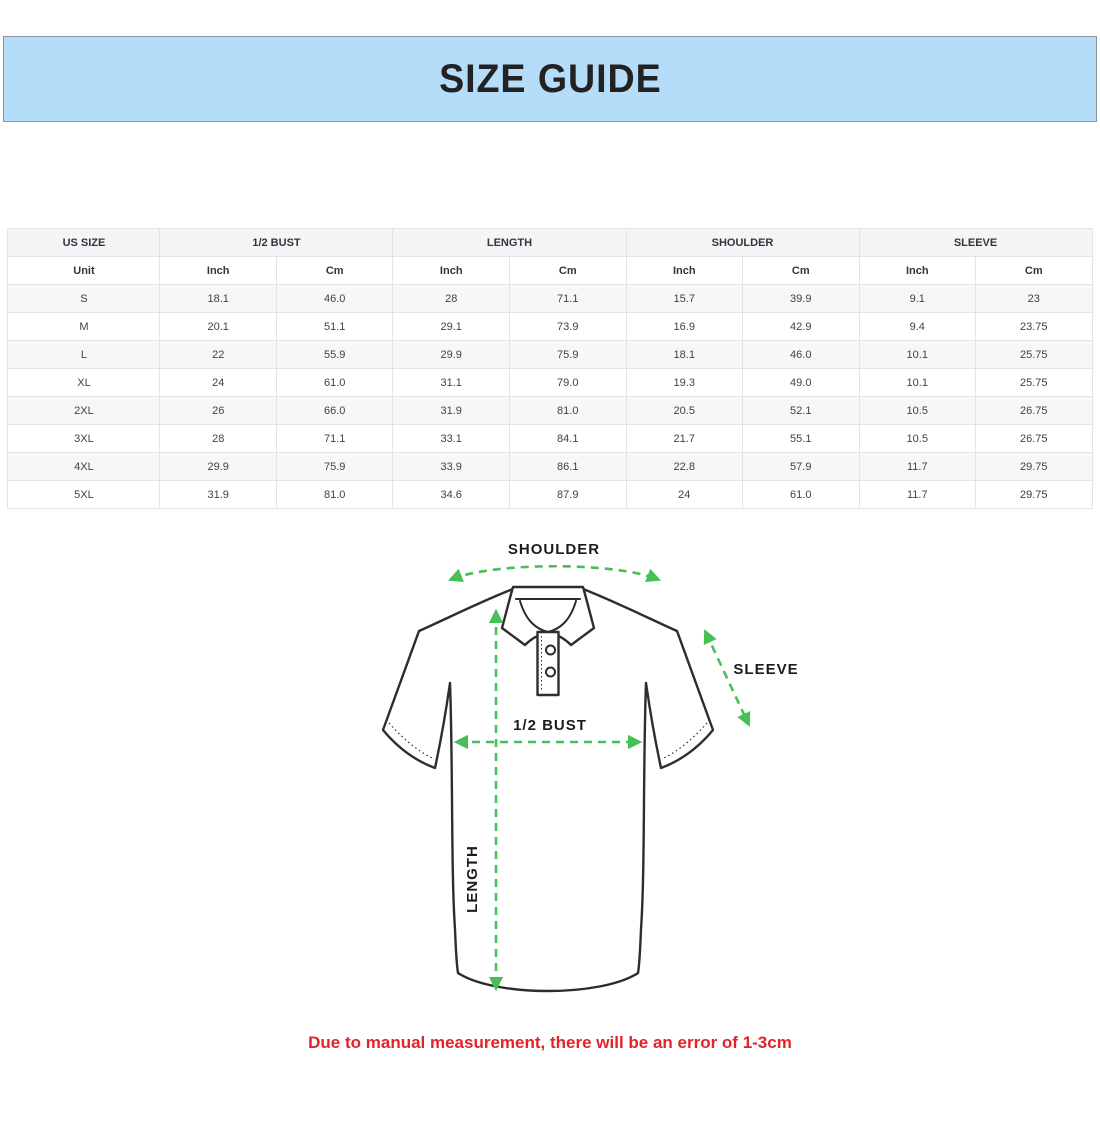 The width and height of the screenshot is (1100, 1136). I want to click on bust-label: 1/2 BUST, so click(550, 725).